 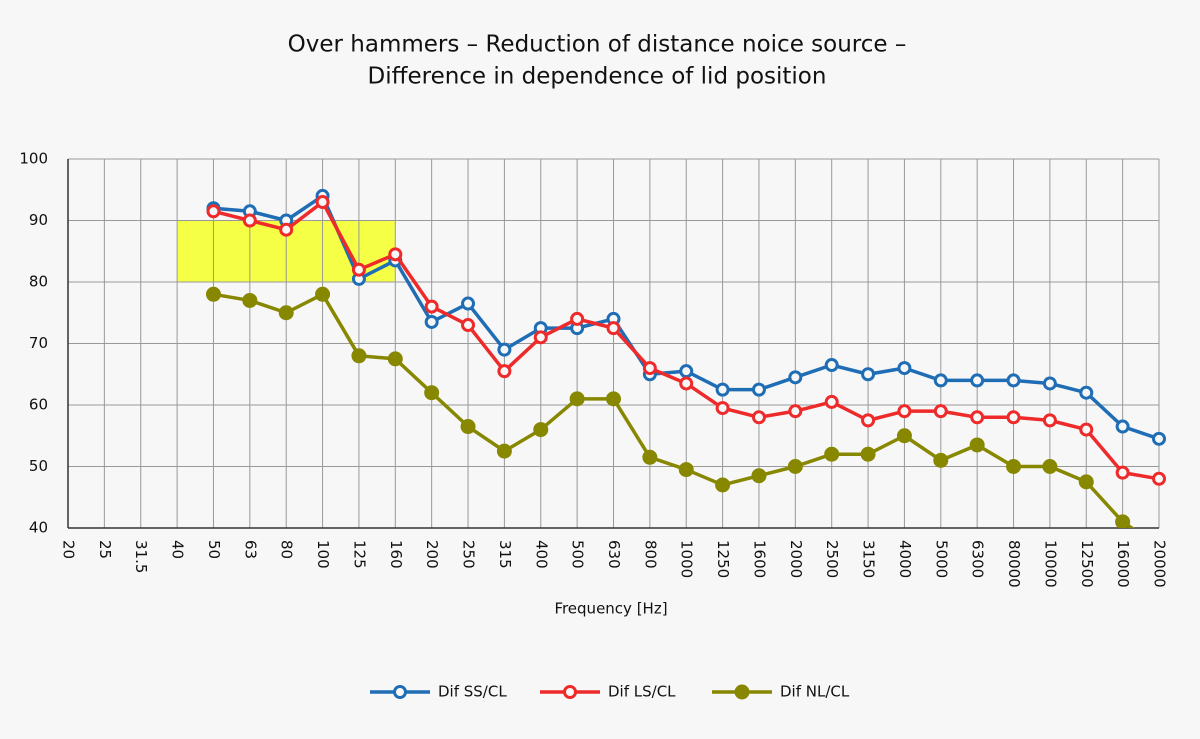 What do you see at coordinates (38, 343) in the screenshot?
I see `y-tick-label: 70` at bounding box center [38, 343].